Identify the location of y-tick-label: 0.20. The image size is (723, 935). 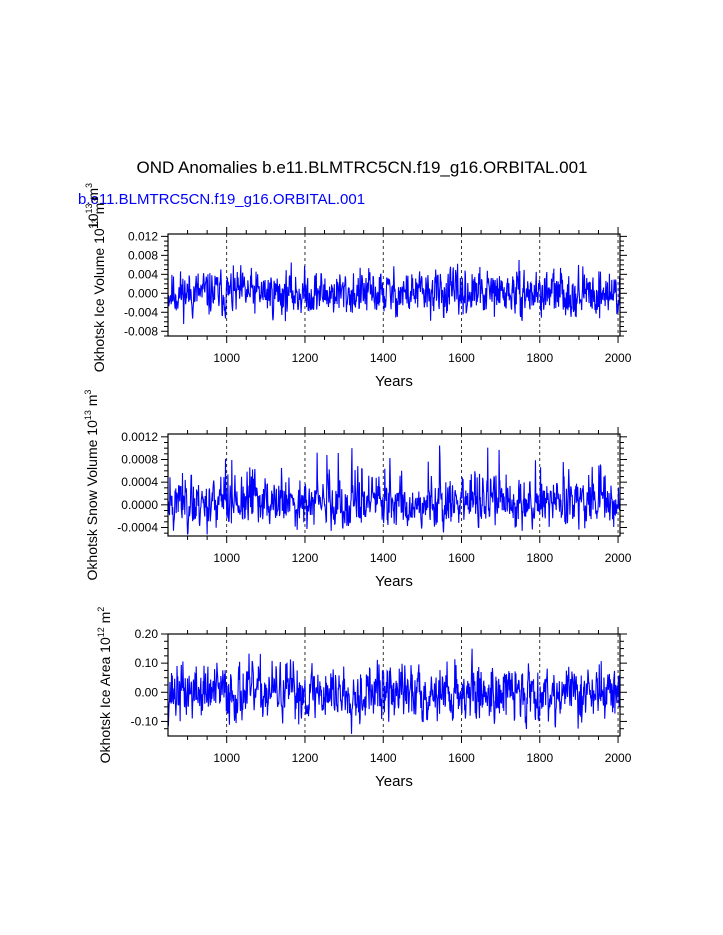
(147, 634).